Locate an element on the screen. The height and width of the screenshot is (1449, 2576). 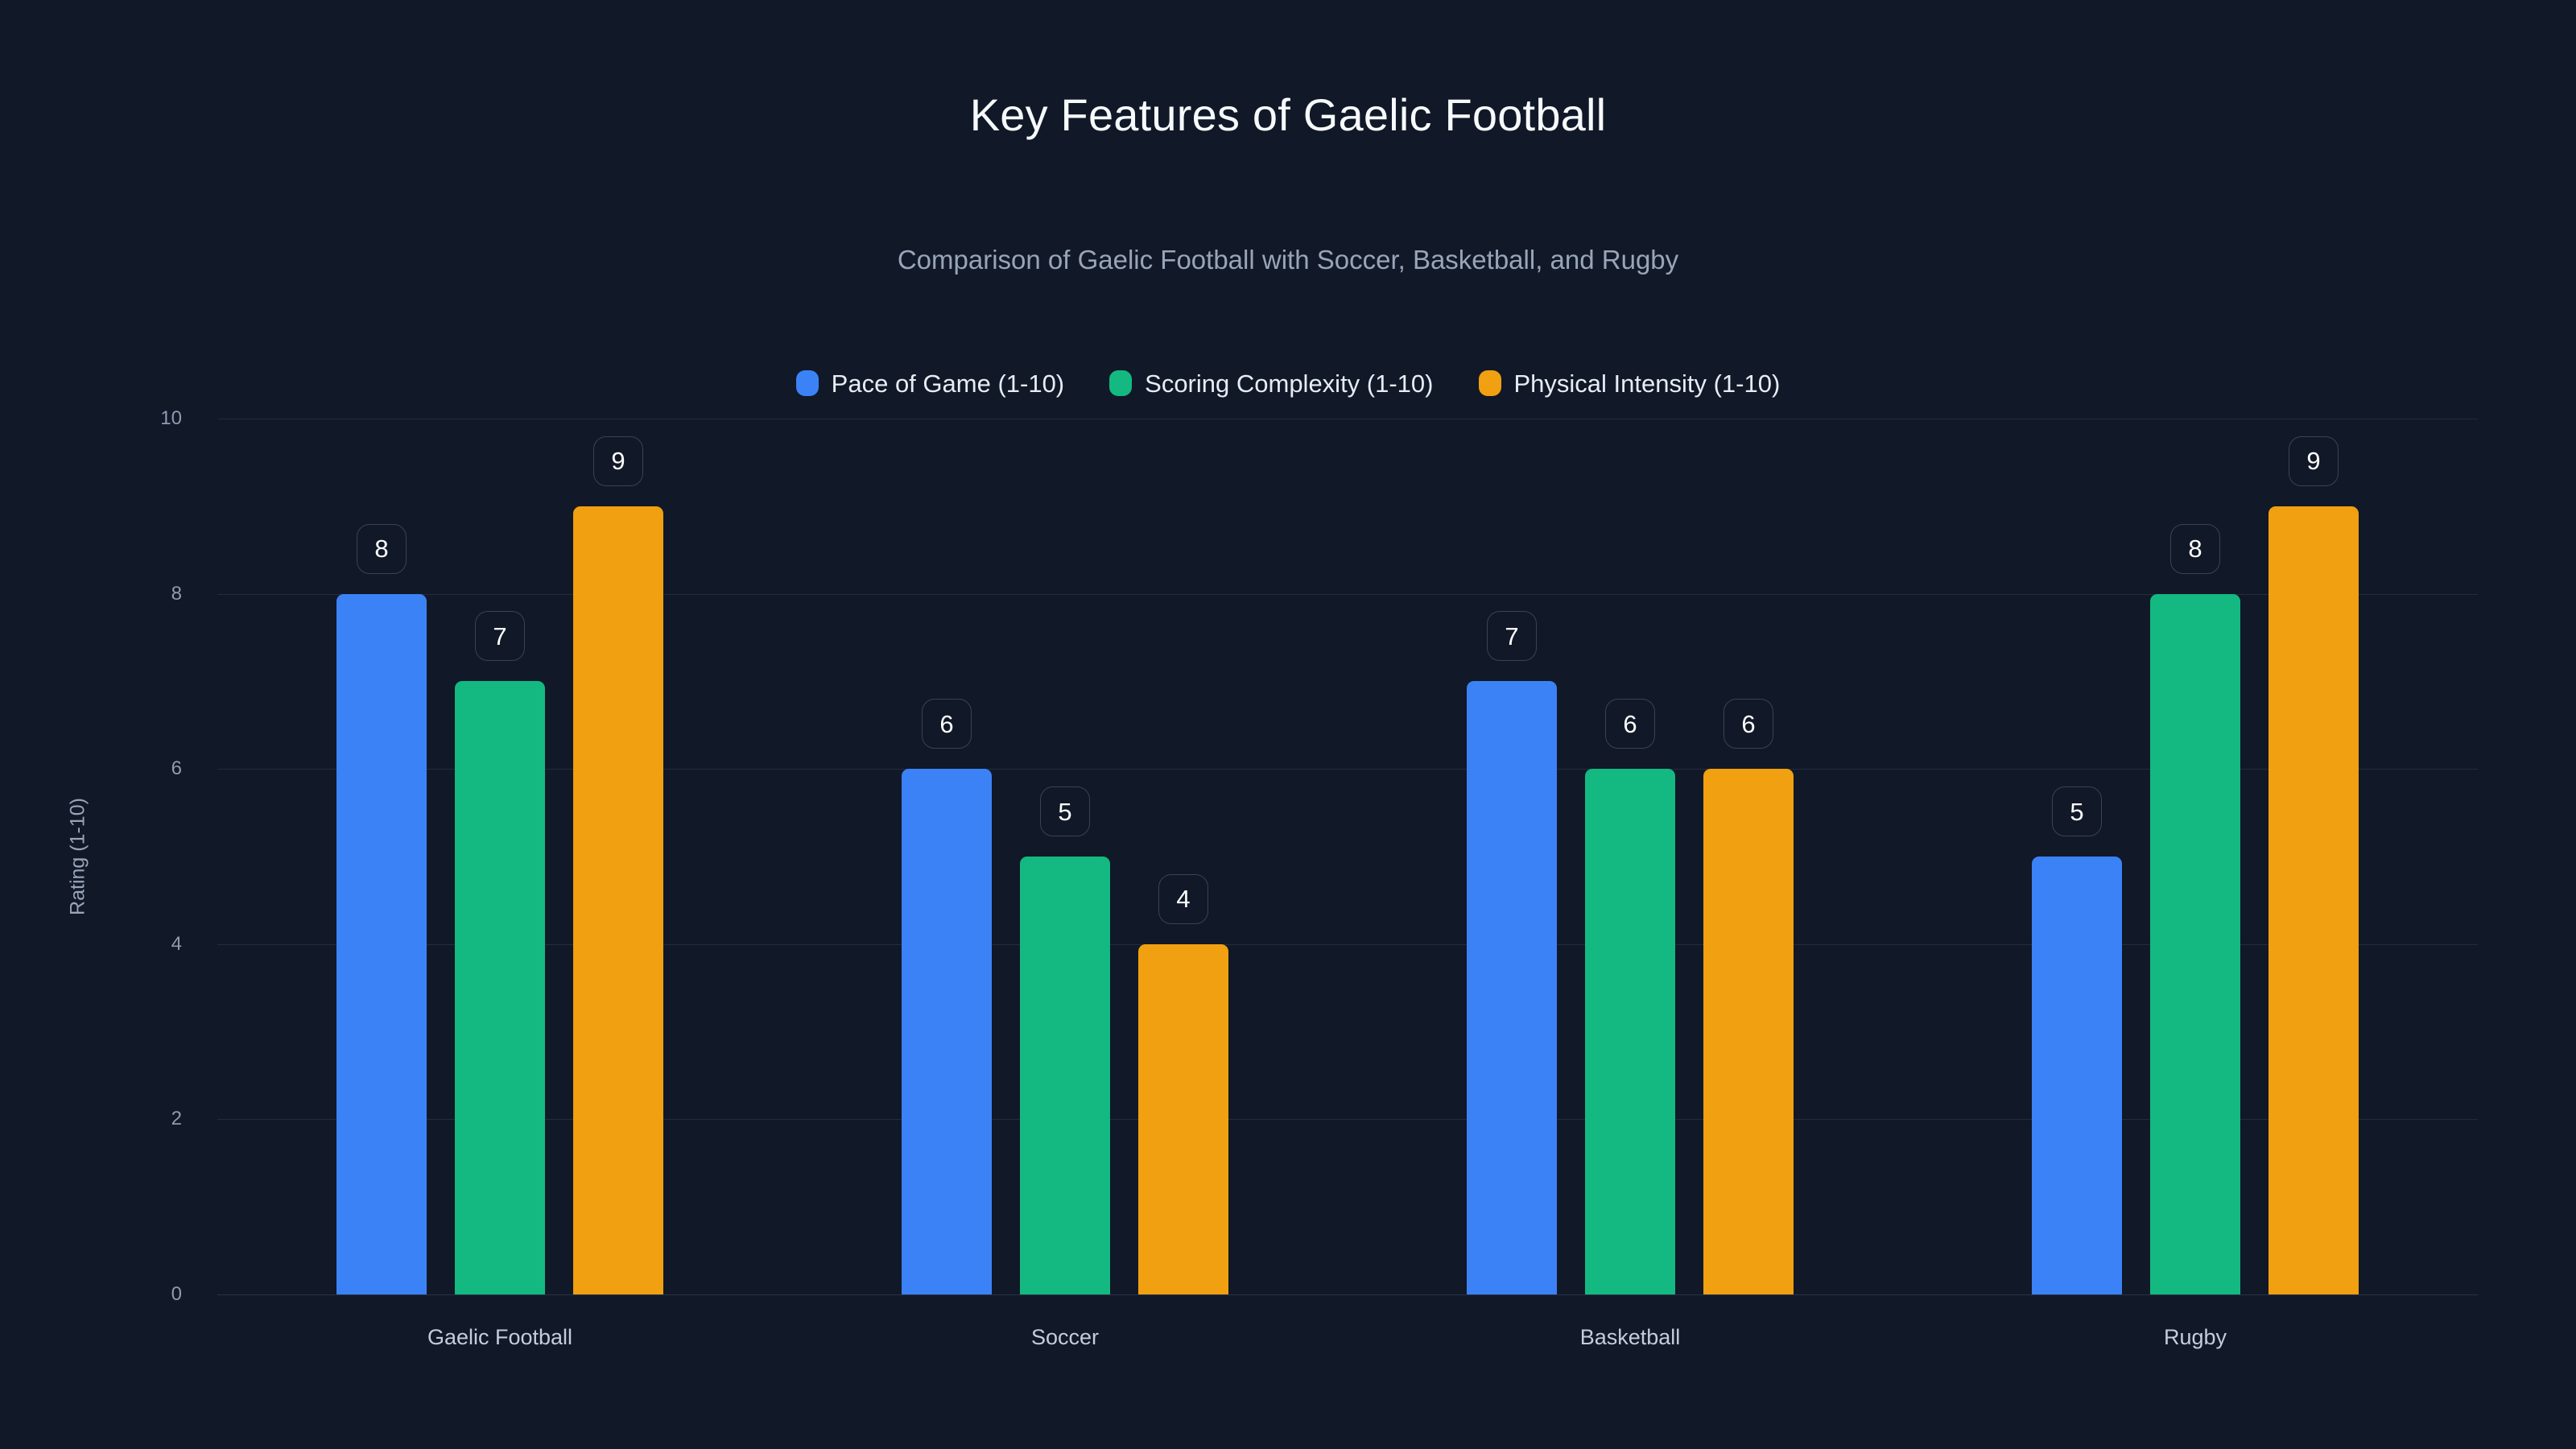
legend-item-label: Physical Intensity (1-10) is located at coordinates (1647, 383).